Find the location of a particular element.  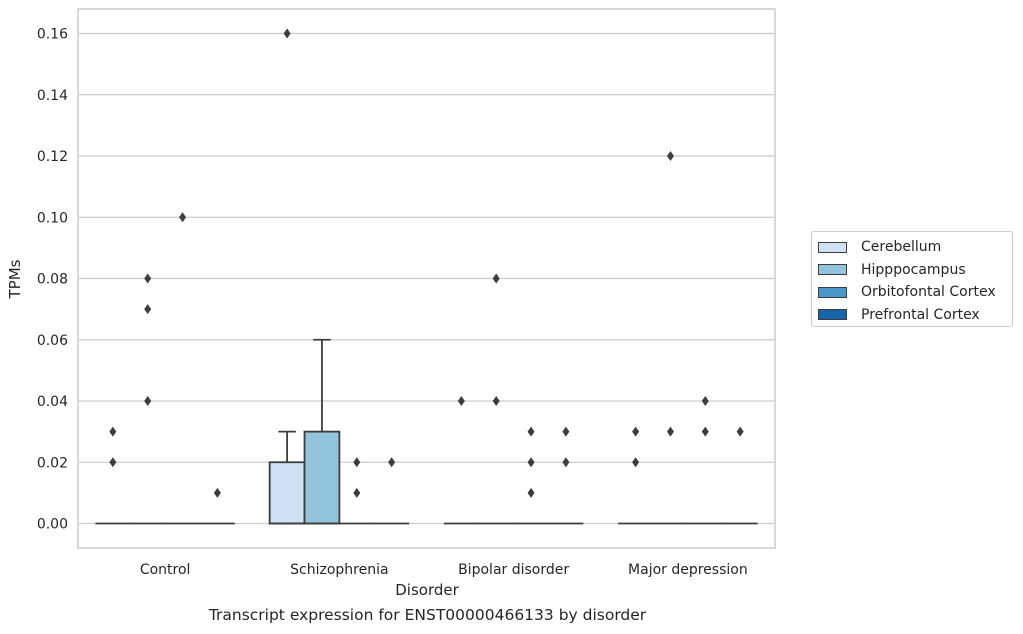

box-cerebellum is located at coordinates (287, 477).